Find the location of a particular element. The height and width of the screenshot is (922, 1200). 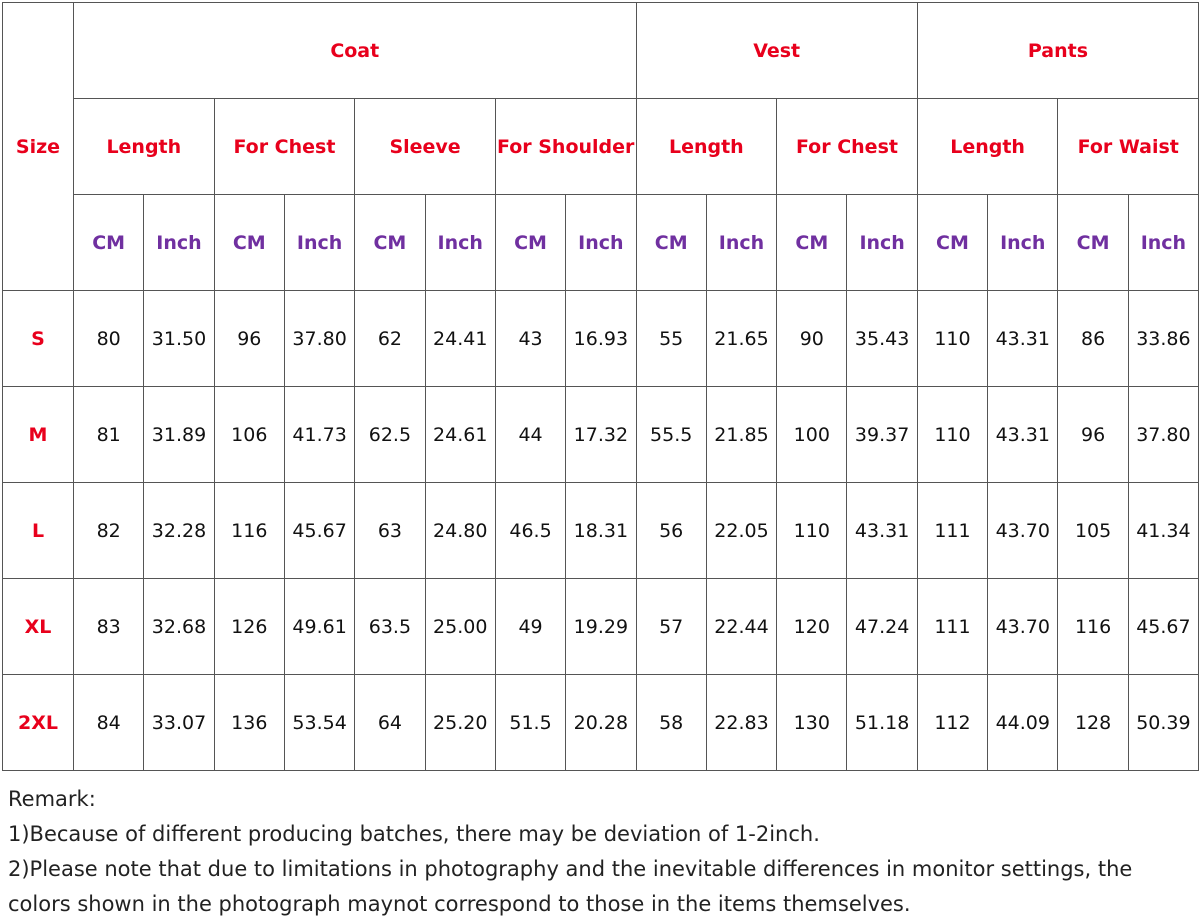

cell: 106 is located at coordinates (249, 434).